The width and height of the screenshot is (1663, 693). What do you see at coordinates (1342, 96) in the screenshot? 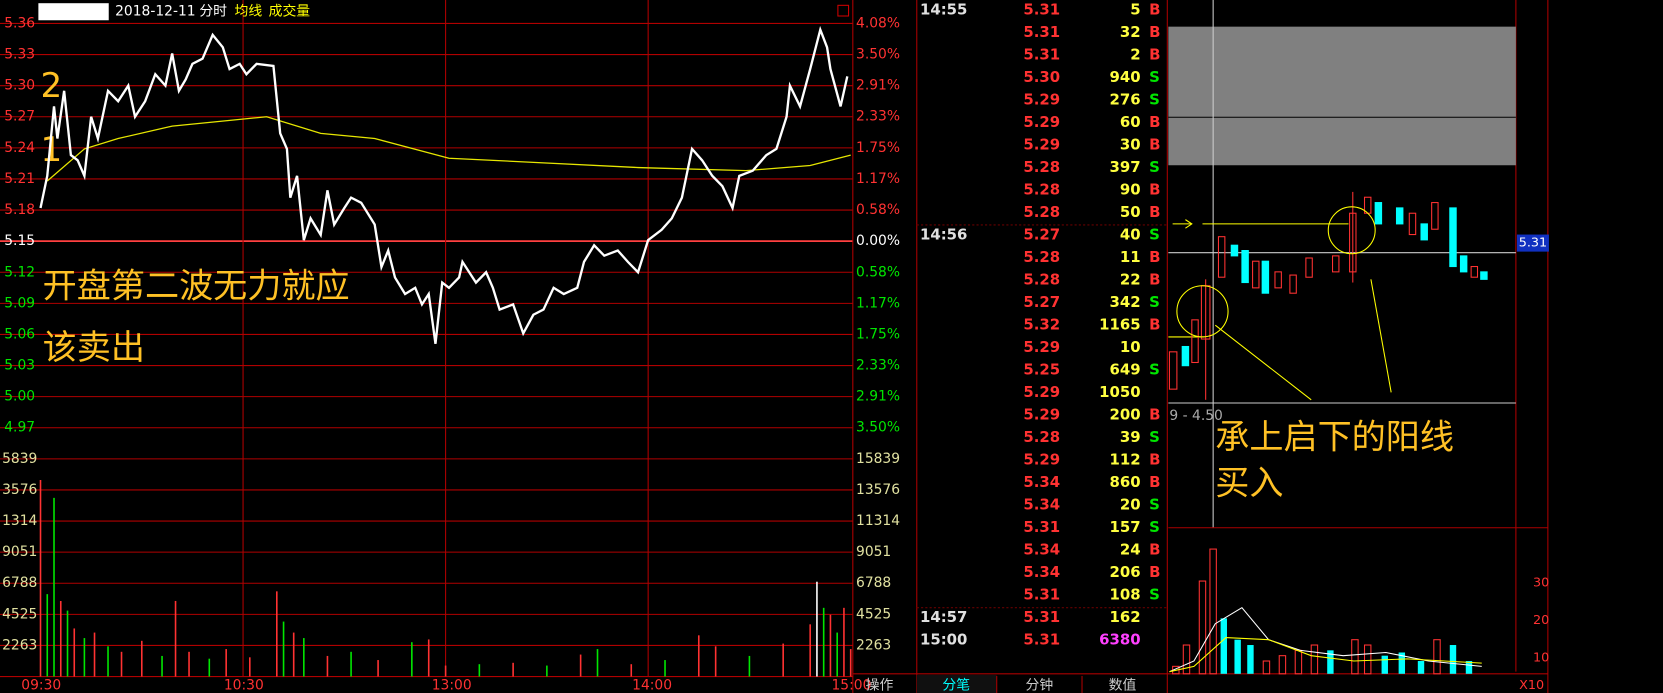
I see `shade` at bounding box center [1342, 96].